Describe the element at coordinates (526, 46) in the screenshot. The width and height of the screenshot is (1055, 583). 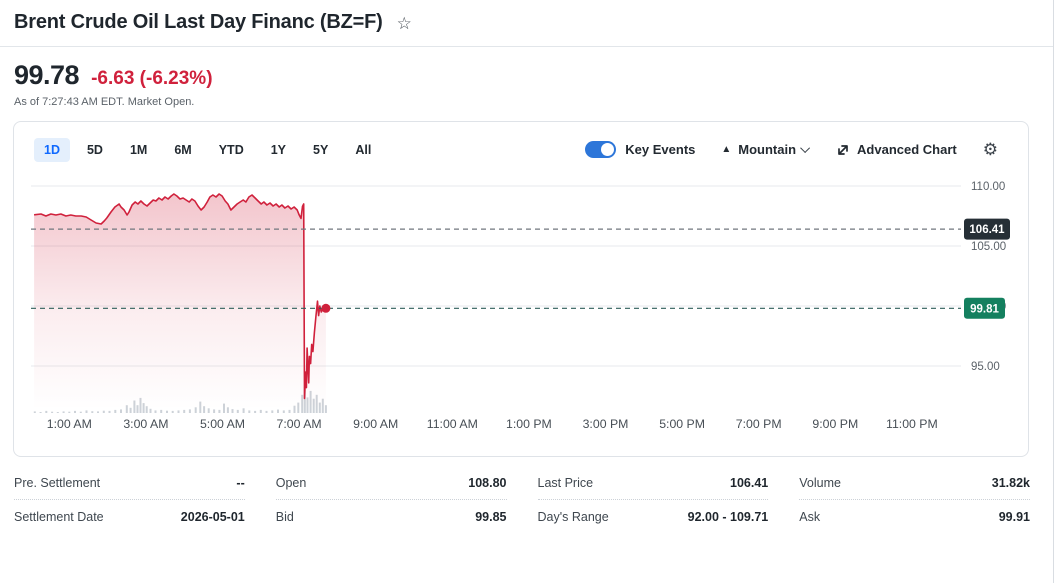
I see `header-divider` at that location.